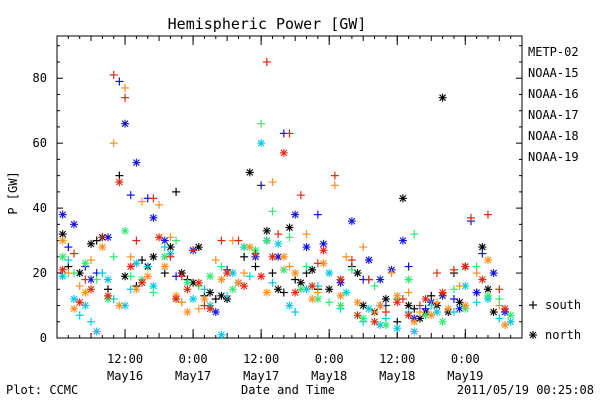 Image resolution: width=600 pixels, height=400 pixels. I want to click on y-tick-label: 0, so click(43, 338).